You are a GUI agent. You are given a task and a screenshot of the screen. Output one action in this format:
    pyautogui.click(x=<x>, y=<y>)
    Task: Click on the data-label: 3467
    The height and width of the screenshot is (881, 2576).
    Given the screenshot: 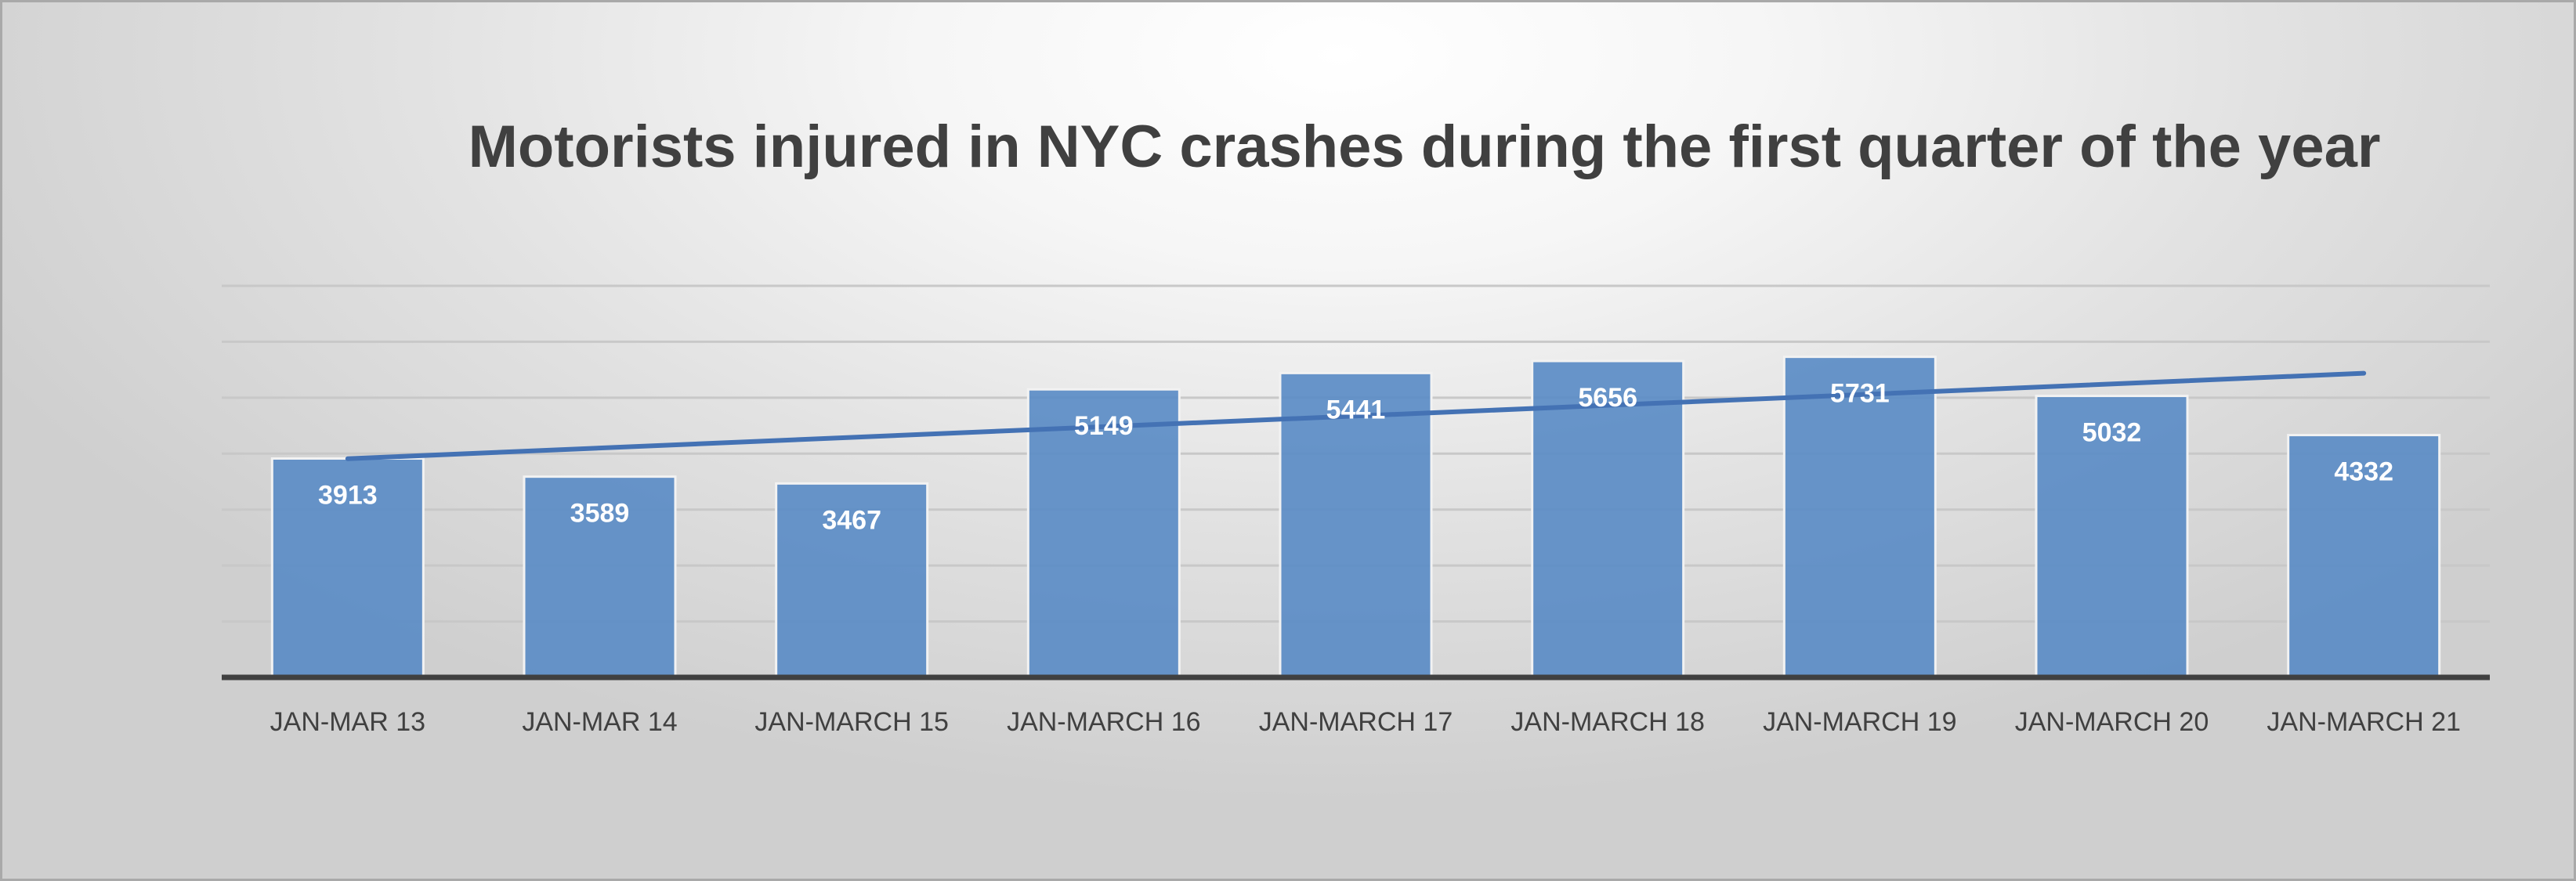 What is the action you would take?
    pyautogui.click(x=852, y=520)
    